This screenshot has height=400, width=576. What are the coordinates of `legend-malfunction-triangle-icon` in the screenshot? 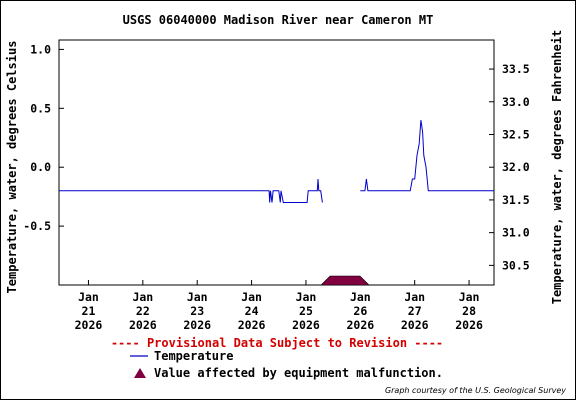 It's located at (140, 373).